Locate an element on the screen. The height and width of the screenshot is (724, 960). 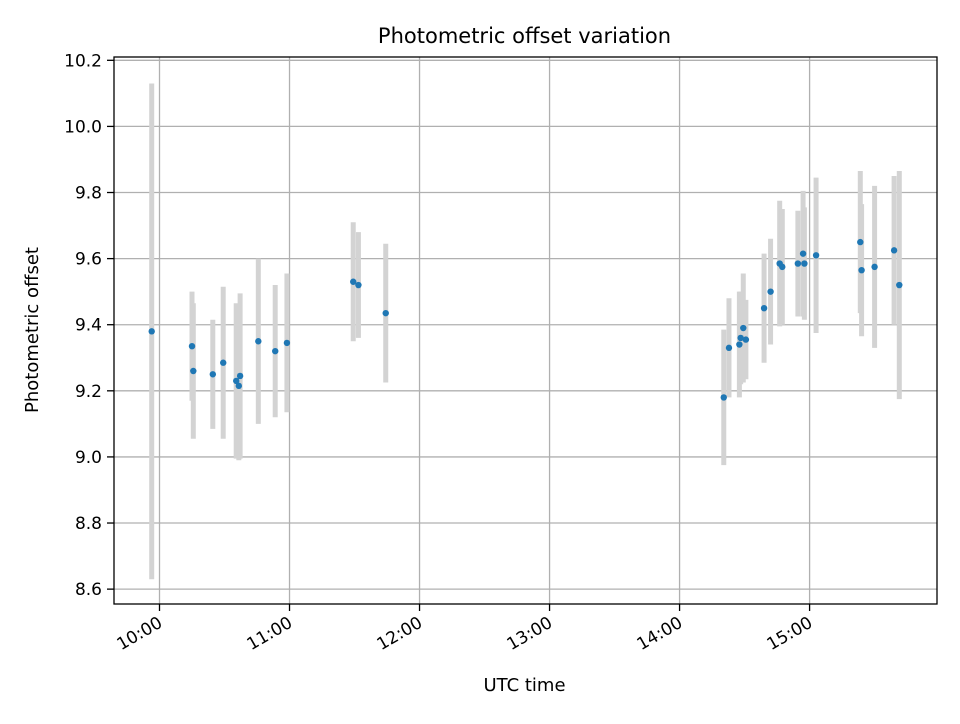
chart-title: Photometric offset variation is located at coordinates (524, 36).